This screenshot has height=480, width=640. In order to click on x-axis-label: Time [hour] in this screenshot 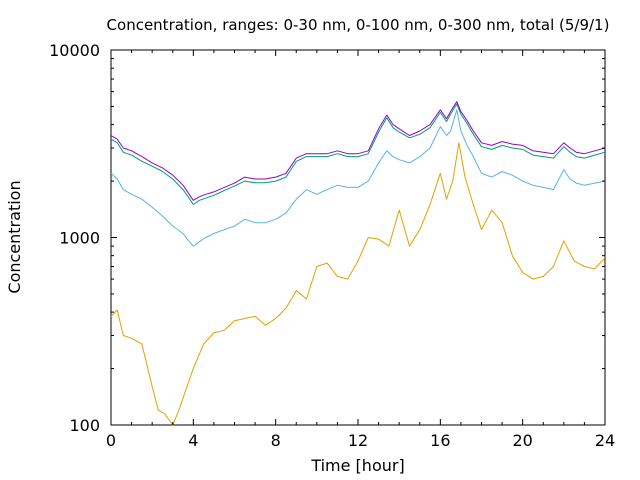, I will do `click(357, 465)`.